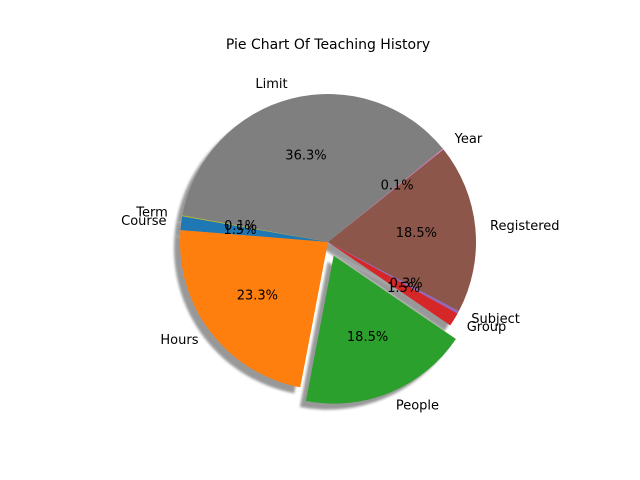  Describe the element at coordinates (179, 340) in the screenshot. I see `slice-label-hours: Hours` at that location.